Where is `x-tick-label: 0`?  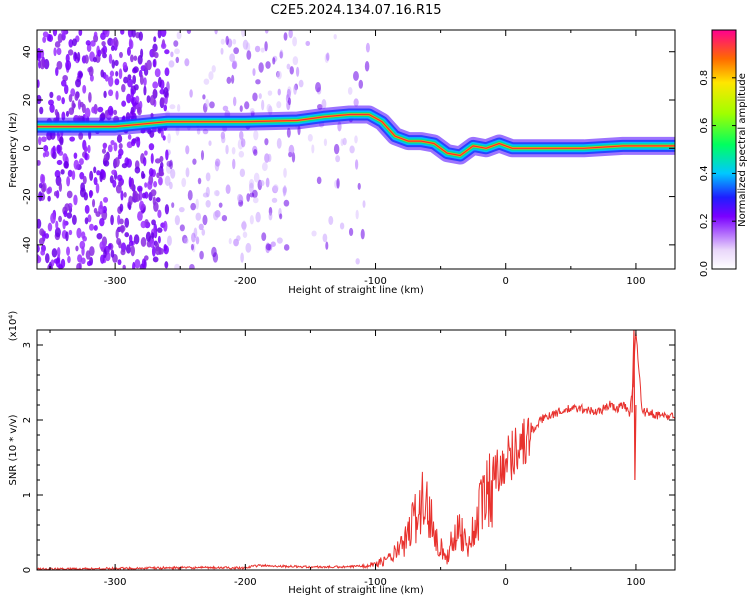
x-tick-label: 0 is located at coordinates (506, 281).